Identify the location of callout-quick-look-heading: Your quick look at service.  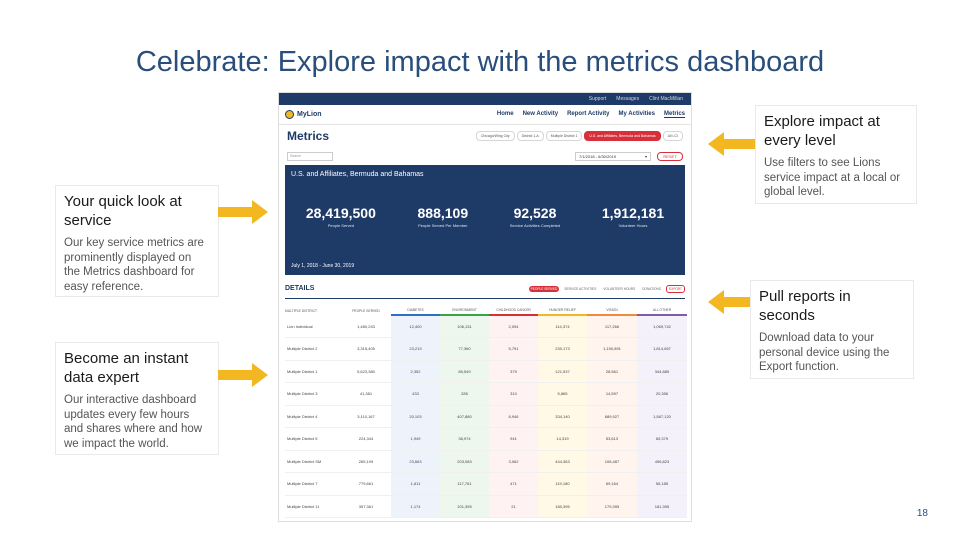
(123, 211).